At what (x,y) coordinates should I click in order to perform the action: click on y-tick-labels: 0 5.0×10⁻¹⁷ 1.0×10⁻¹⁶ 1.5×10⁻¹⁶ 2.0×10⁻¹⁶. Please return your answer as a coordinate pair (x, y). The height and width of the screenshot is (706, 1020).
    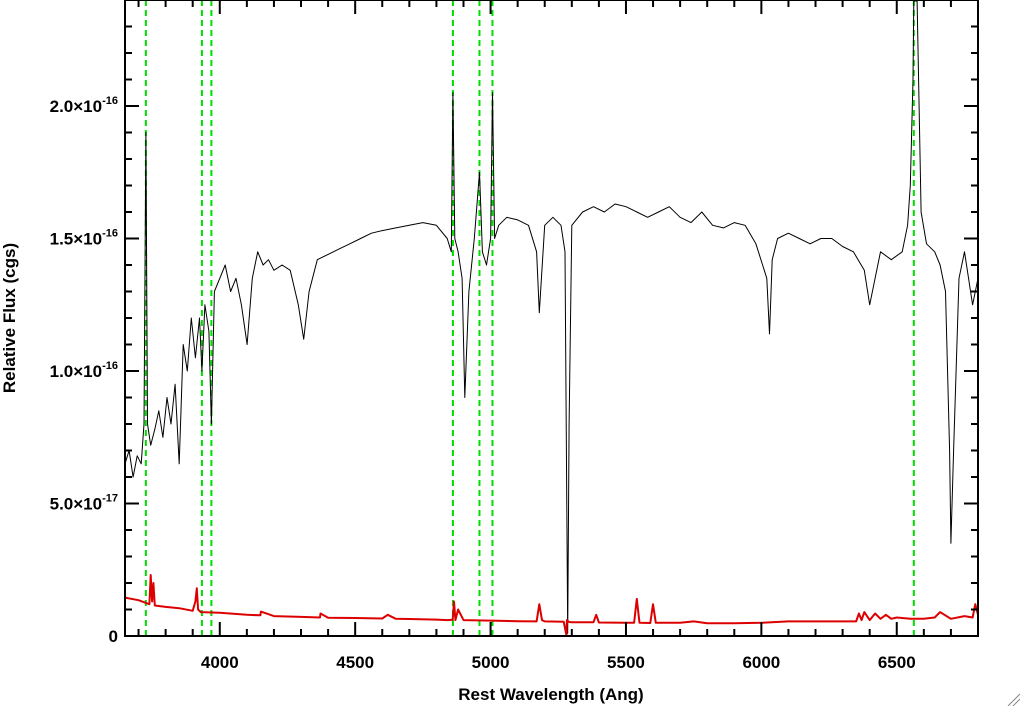
    Looking at the image, I should click on (84, 370).